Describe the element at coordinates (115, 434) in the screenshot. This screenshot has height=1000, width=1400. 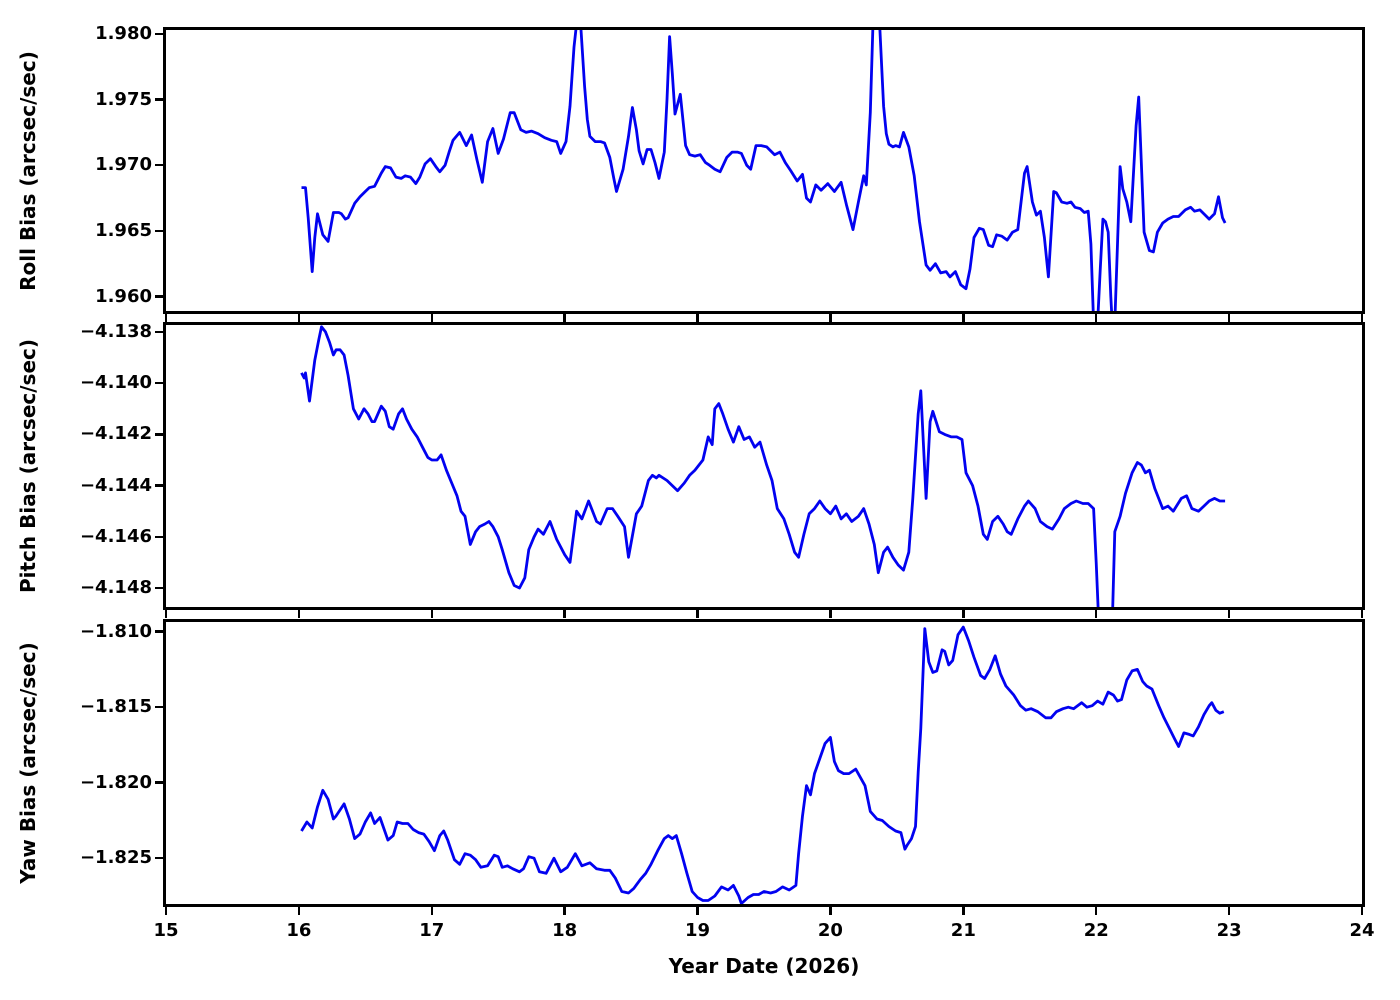
I see `y-tick-label: −4.142` at that location.